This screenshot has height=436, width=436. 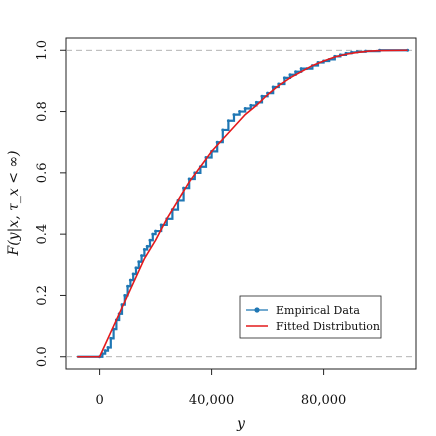 I want to click on y-tick-label-0.2: 0.2, so click(x=42, y=295).